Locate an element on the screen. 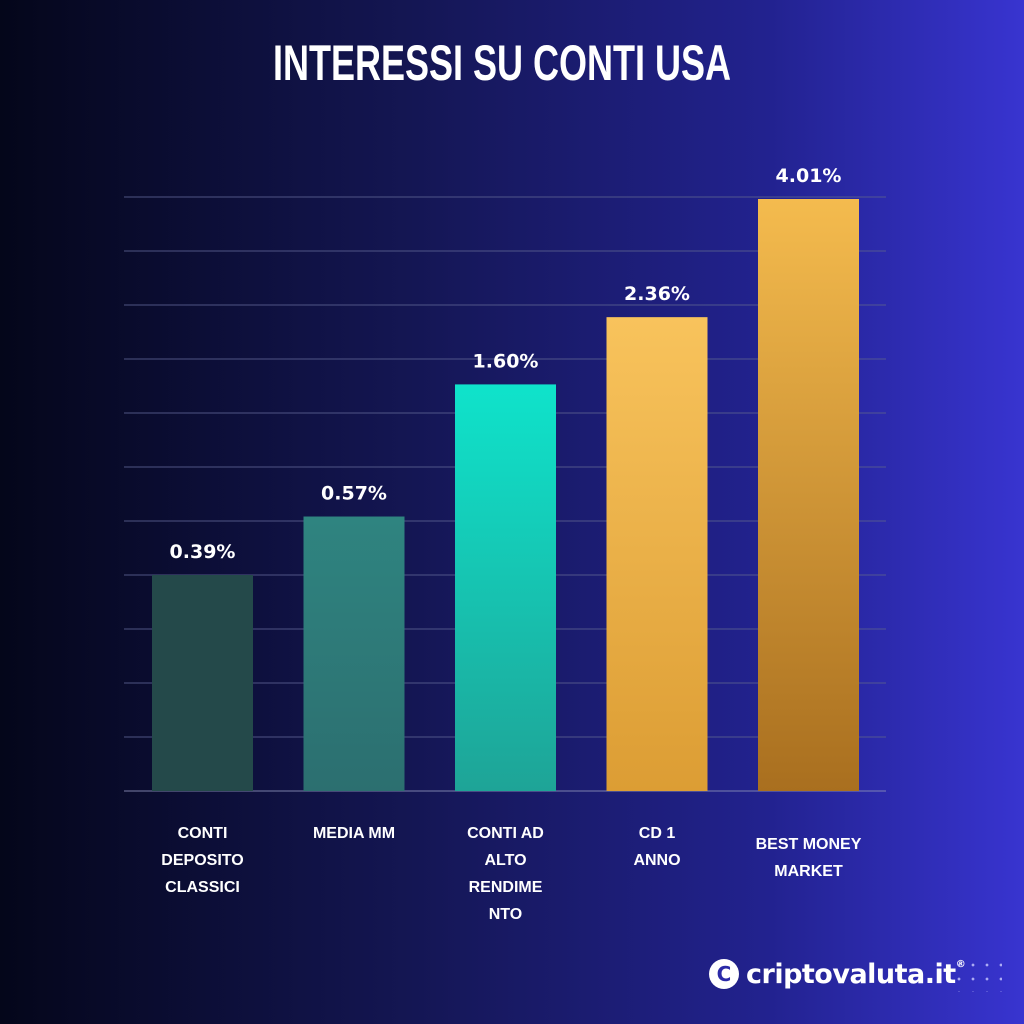  category-label: MEDIA MM is located at coordinates (354, 833).